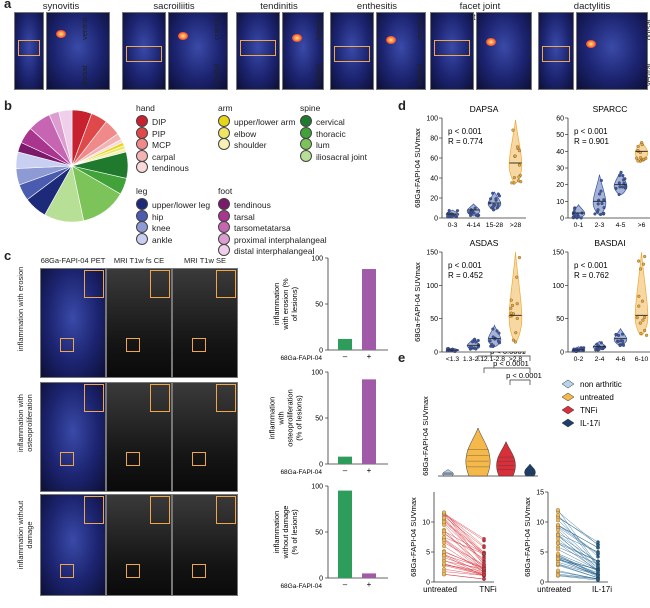  I want to click on legend-label: IL-17i, so click(590, 423).